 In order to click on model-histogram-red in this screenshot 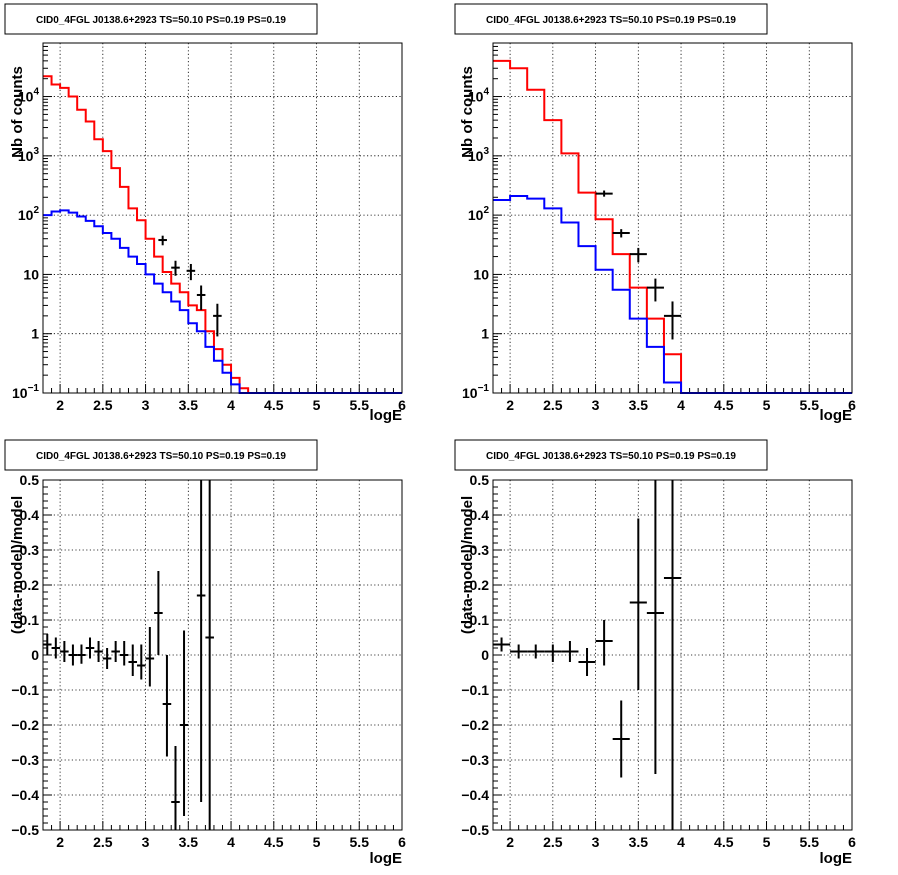, I will do `click(222, 234)`.